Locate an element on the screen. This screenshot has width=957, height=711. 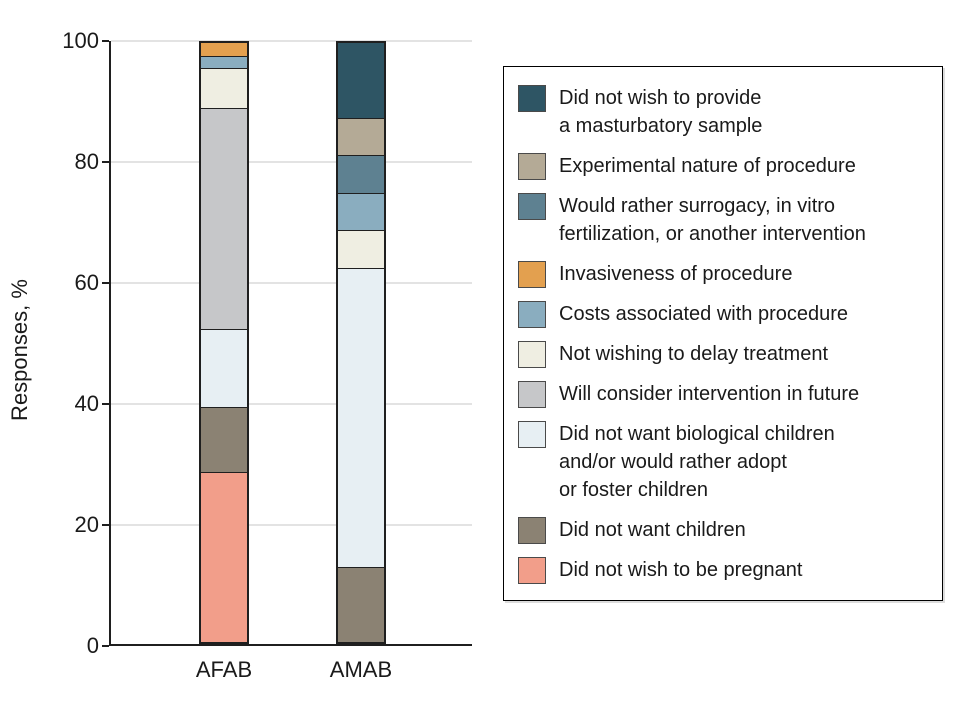
legend-label-line: Invasiveness of procedure is located at coordinates (676, 274).